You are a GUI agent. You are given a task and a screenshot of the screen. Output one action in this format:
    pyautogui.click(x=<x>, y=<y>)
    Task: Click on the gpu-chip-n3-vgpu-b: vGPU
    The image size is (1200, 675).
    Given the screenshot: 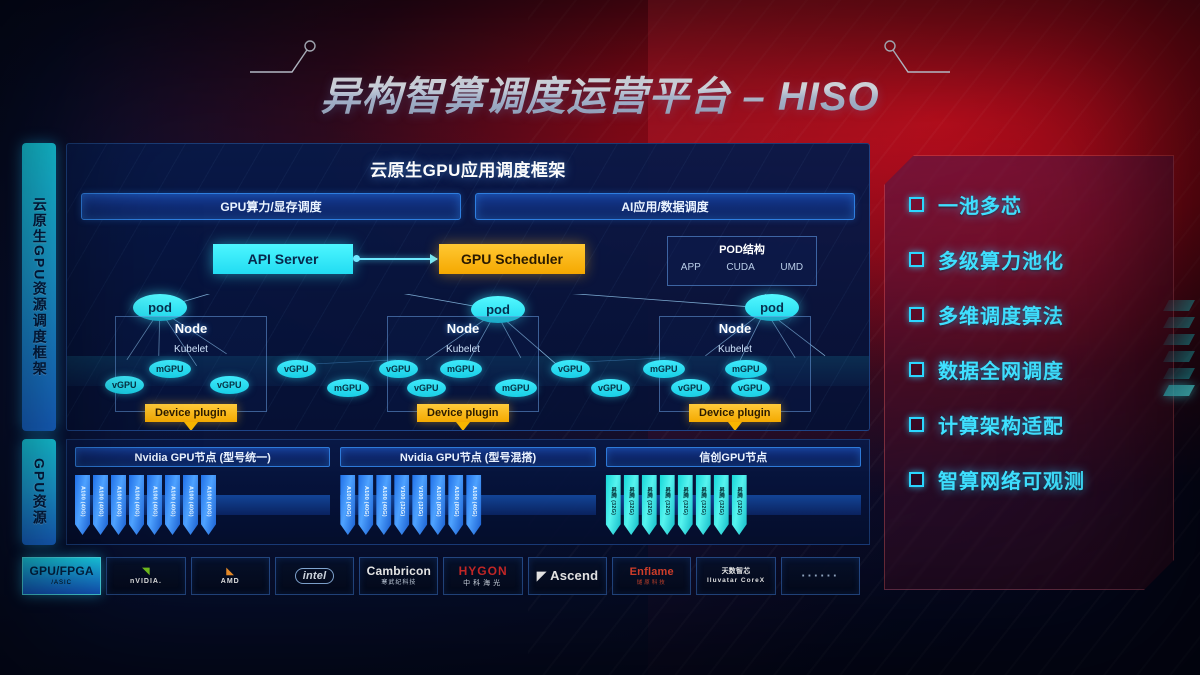 What is the action you would take?
    pyautogui.click(x=750, y=388)
    